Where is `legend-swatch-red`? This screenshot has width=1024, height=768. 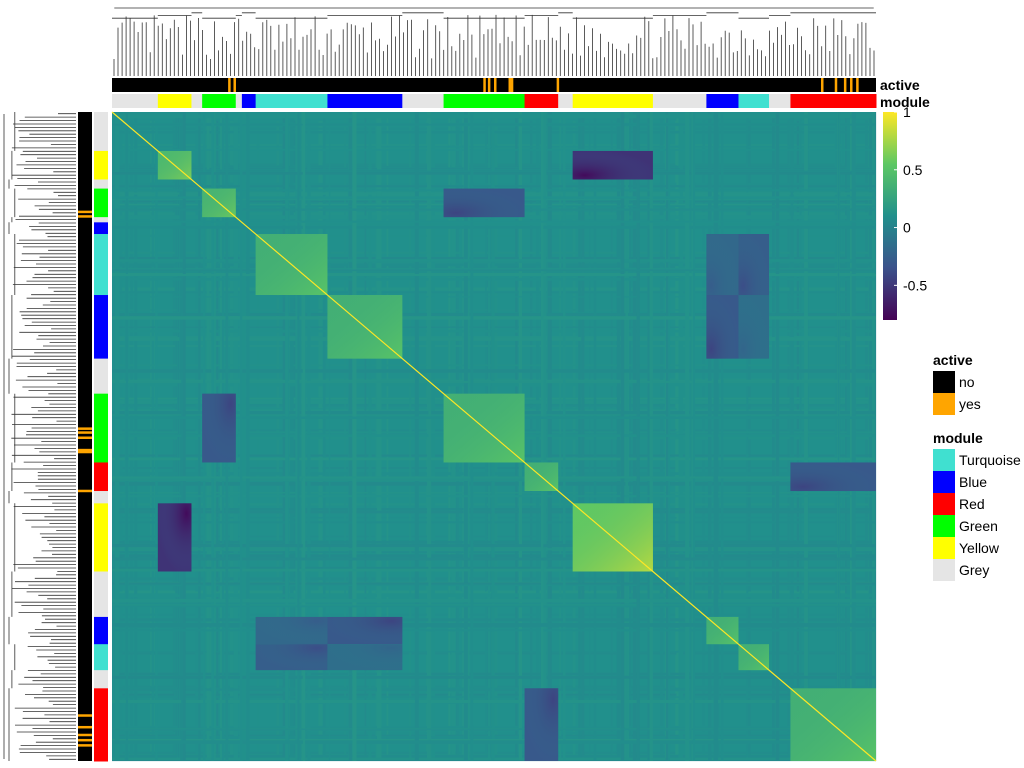
legend-swatch-red is located at coordinates (944, 504).